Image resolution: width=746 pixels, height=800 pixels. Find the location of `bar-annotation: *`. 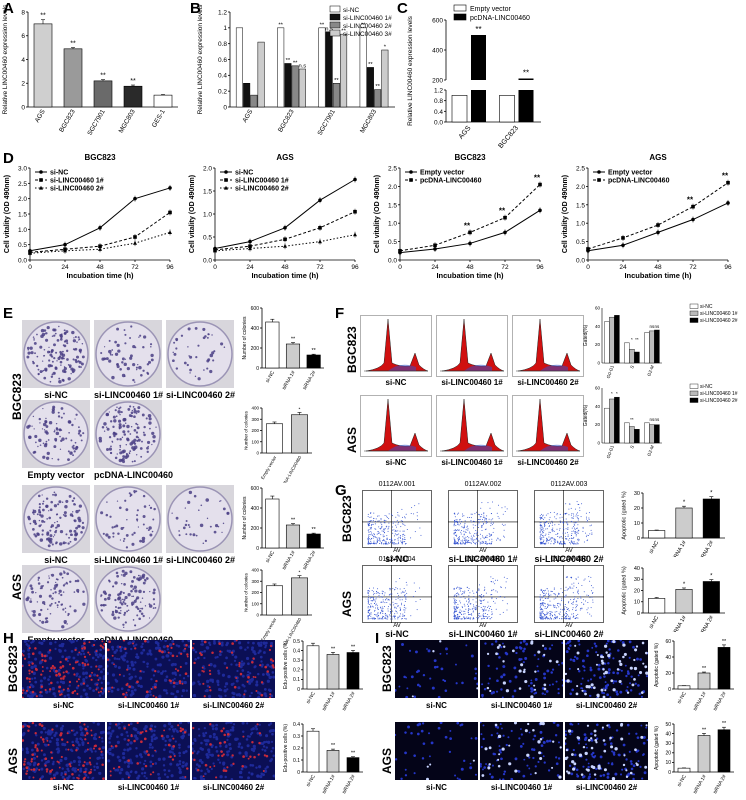

bar-annotation: * is located at coordinates (684, 503).